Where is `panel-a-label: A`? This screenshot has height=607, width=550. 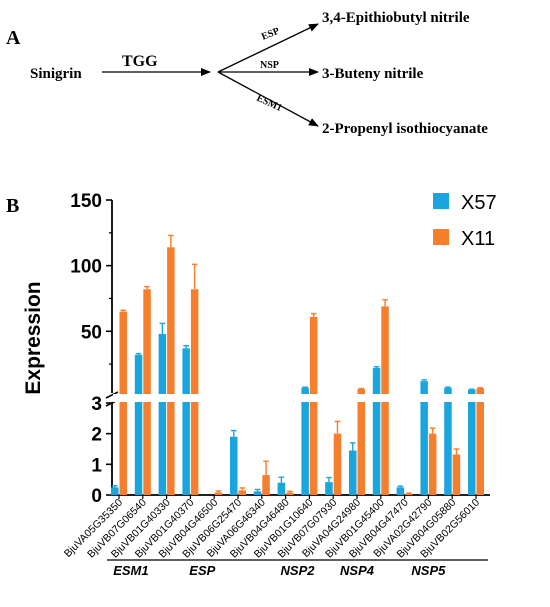
panel-a-label: A is located at coordinates (13, 38).